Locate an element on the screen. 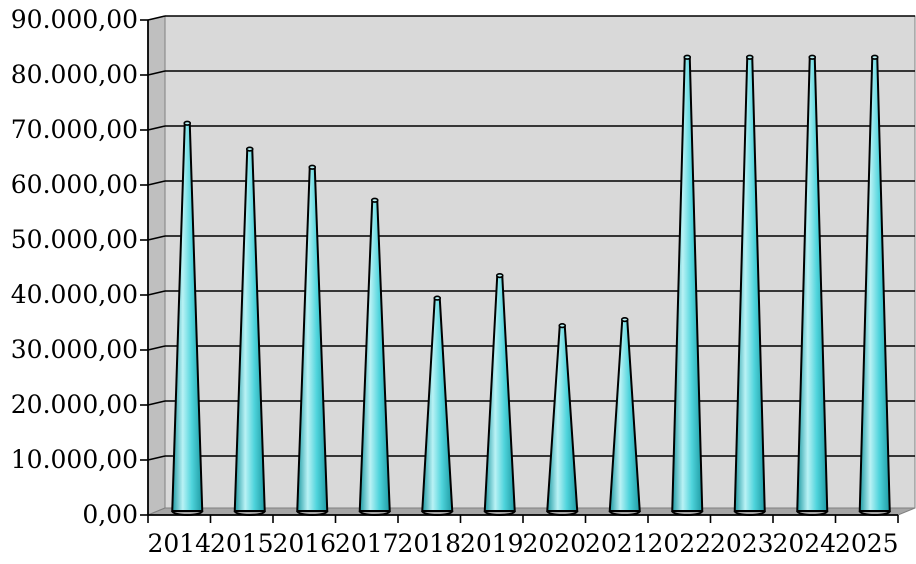 This screenshot has height=564, width=916. x-tick-label: 2022 is located at coordinates (679, 543).